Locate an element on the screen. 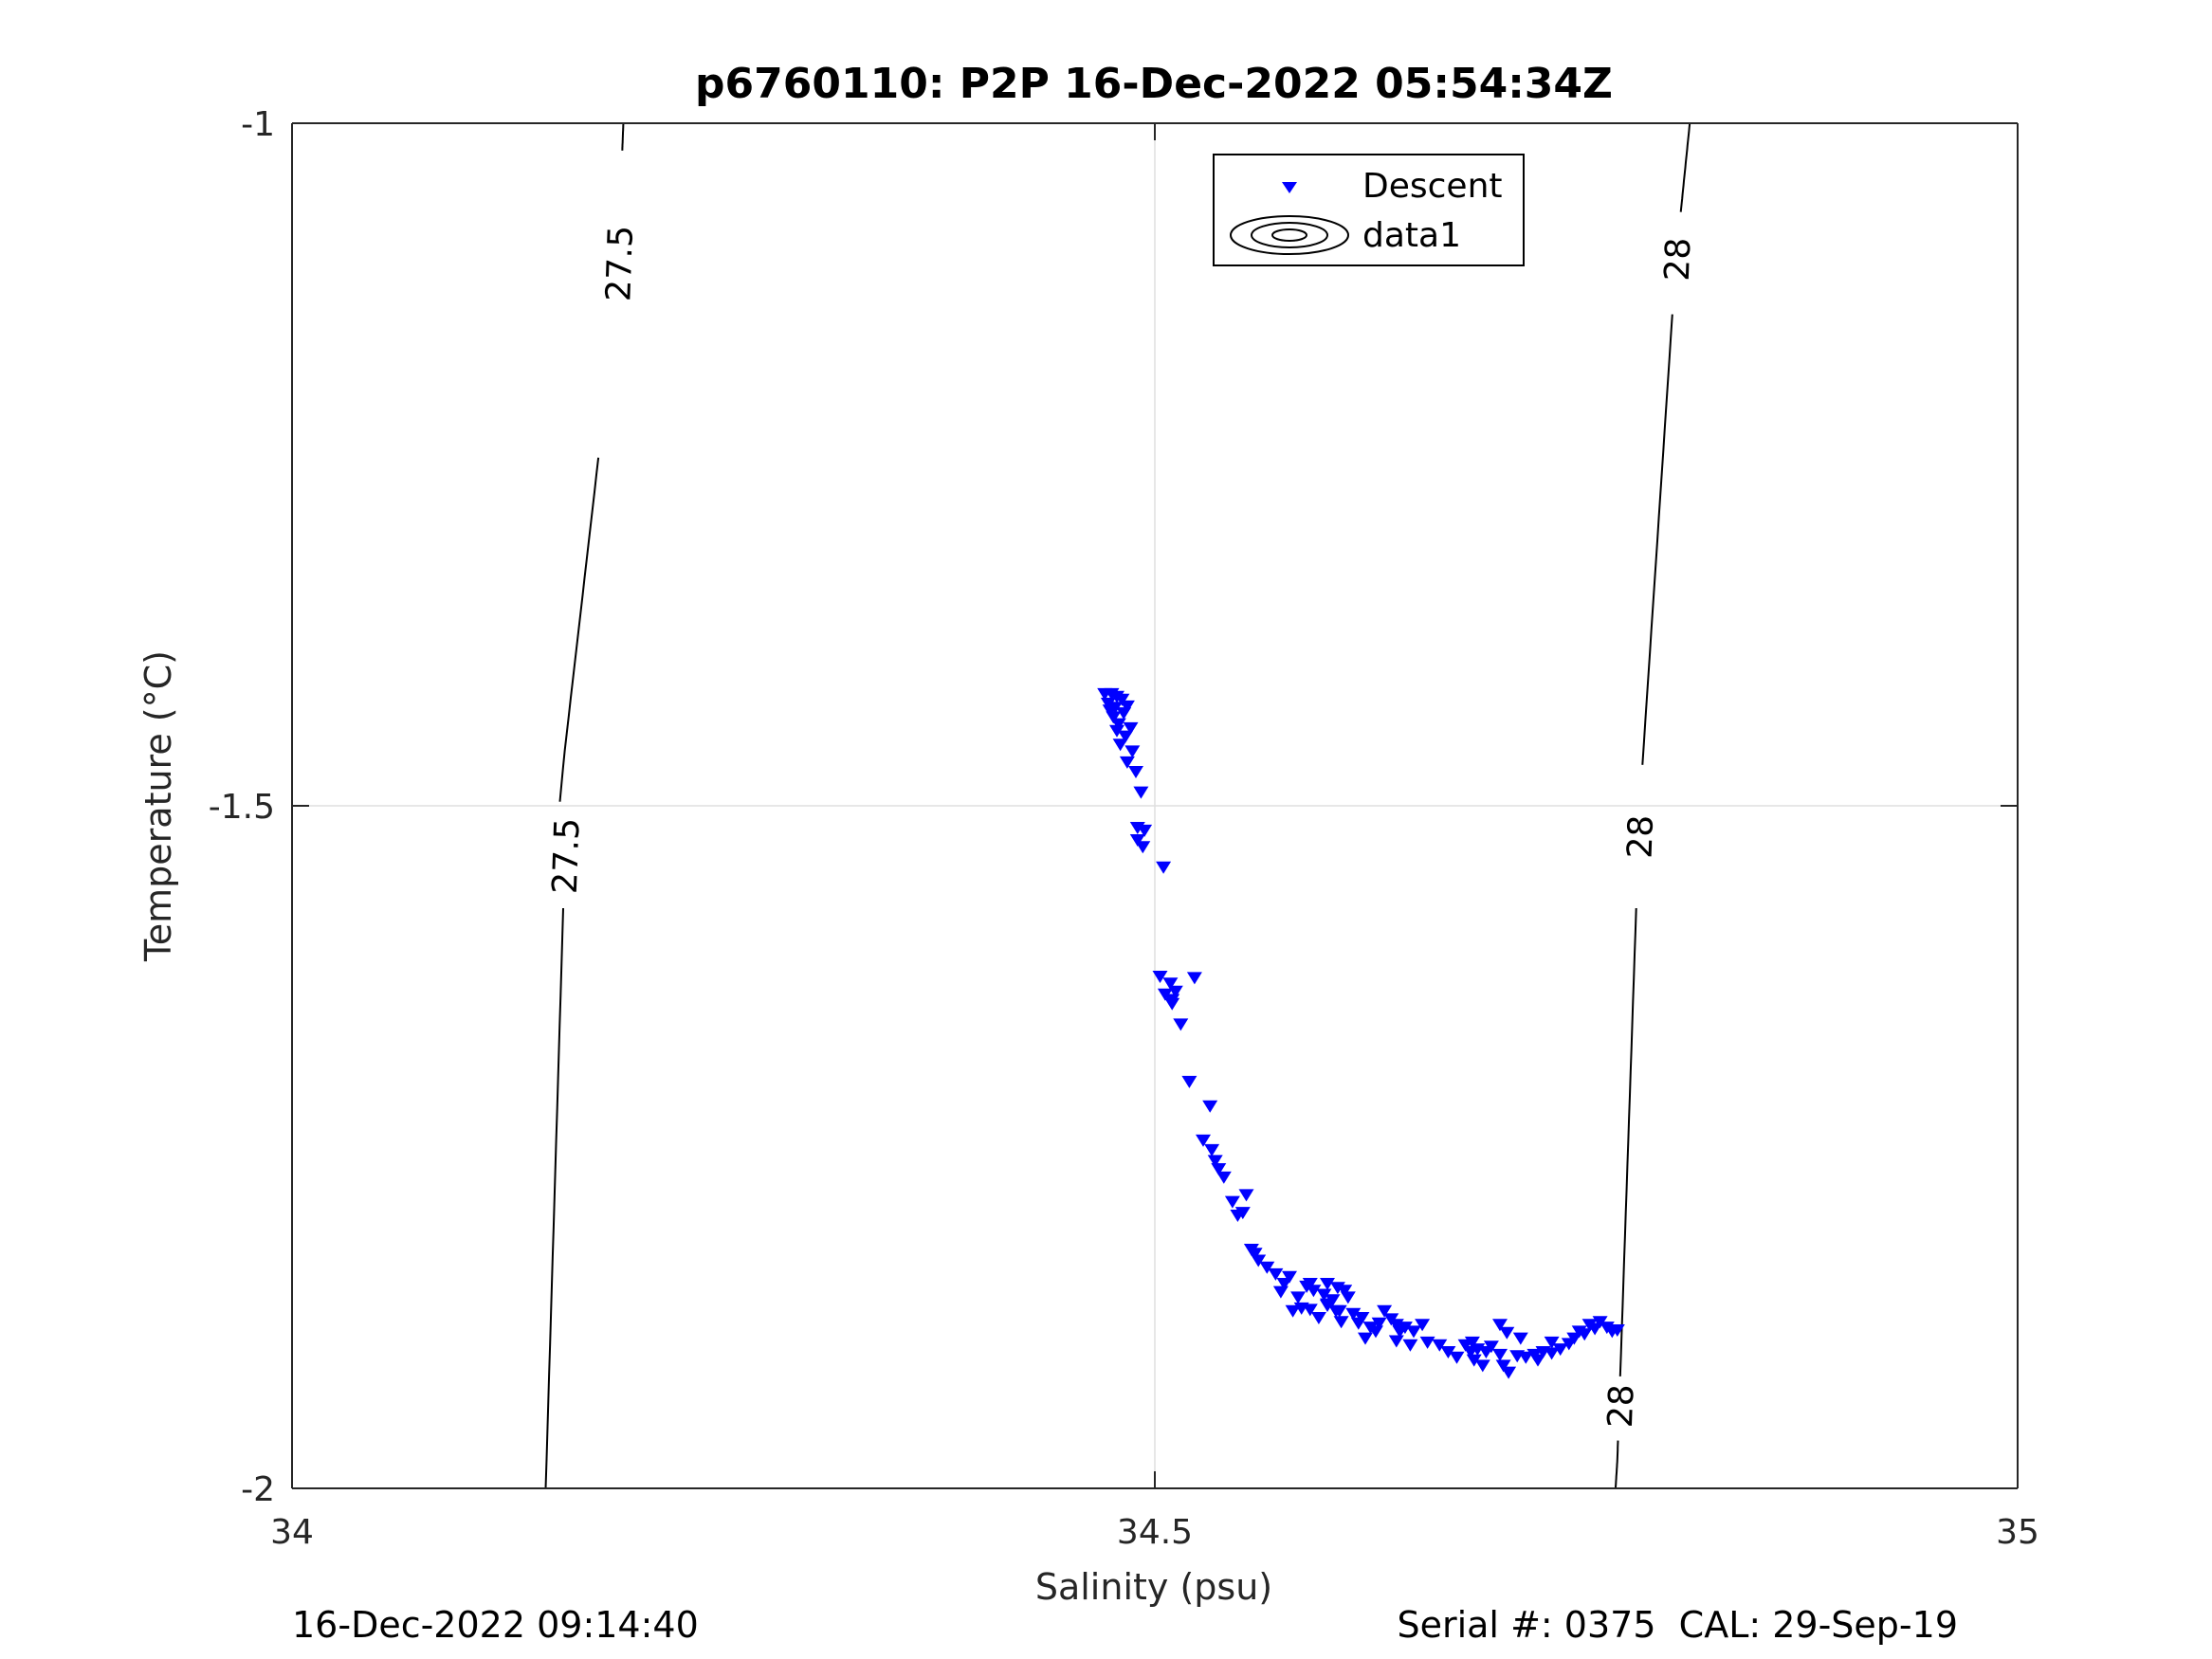  x-axis-label: Salinity (psu) is located at coordinates (1153, 1587).